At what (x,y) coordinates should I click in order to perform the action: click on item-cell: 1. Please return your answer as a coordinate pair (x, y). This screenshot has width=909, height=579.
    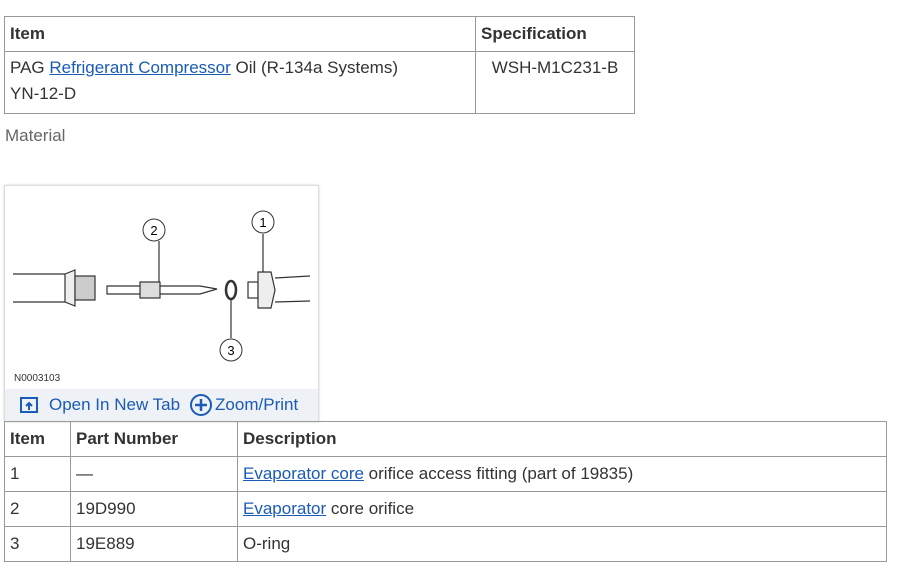
    Looking at the image, I should click on (37, 474).